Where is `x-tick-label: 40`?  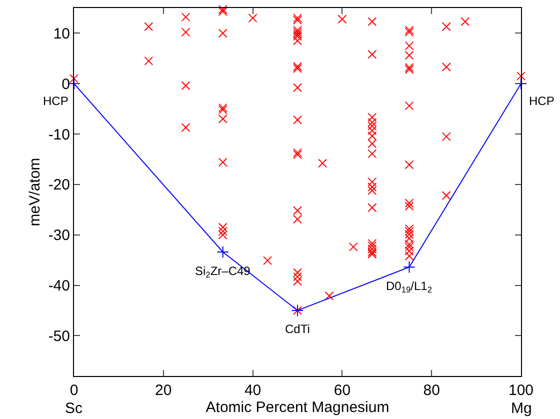 x-tick-label: 40 is located at coordinates (253, 390).